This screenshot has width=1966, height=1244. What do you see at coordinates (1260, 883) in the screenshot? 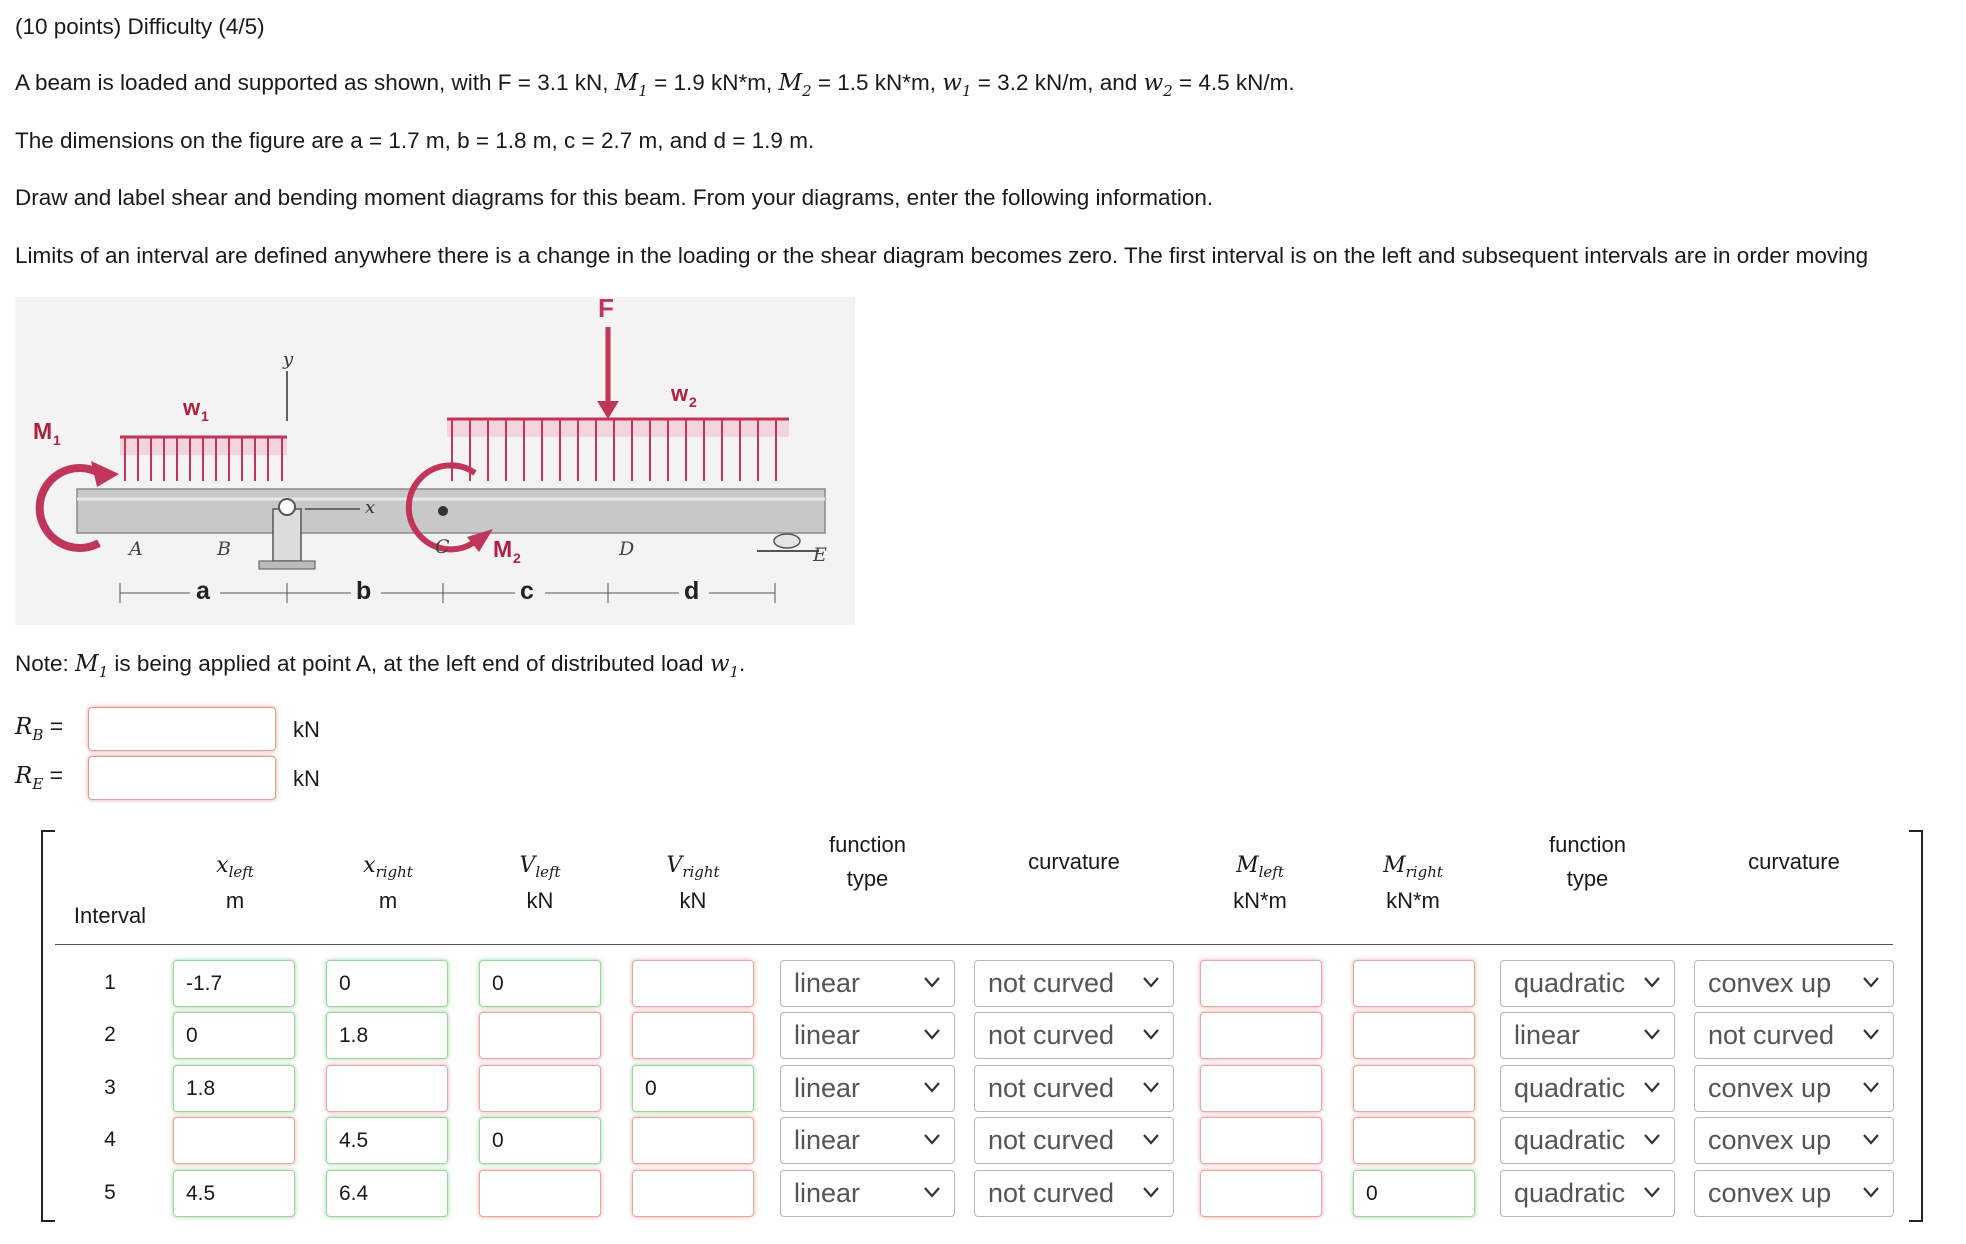
I see `header-mleft: Mleft kN*m` at bounding box center [1260, 883].